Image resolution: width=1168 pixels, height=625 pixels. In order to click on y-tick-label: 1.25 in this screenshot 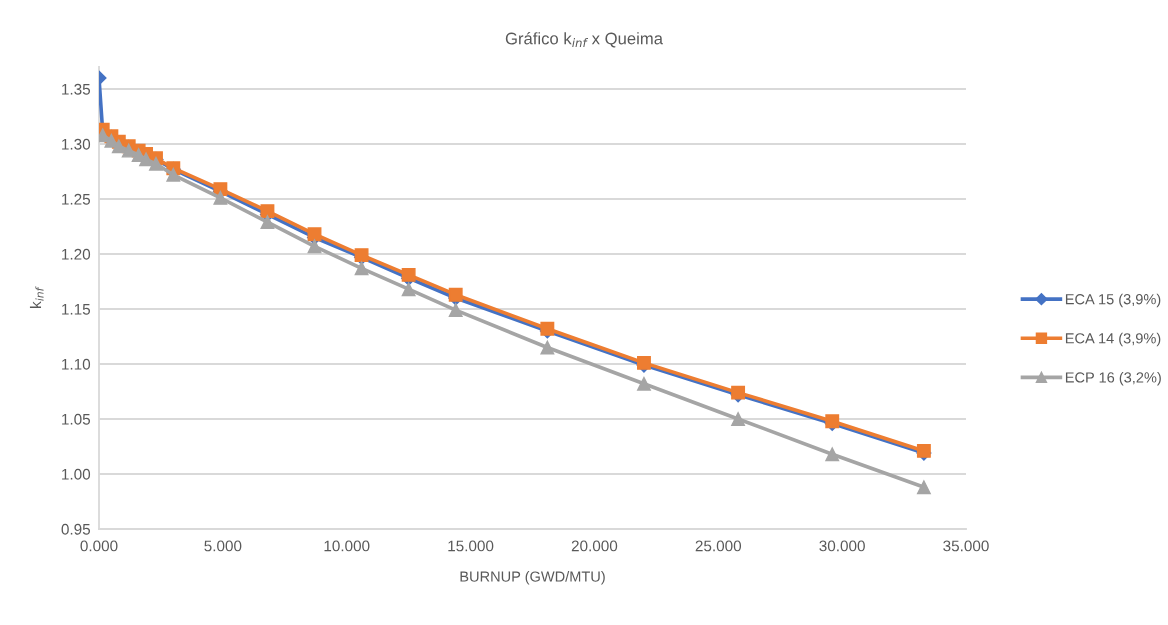, I will do `click(76, 199)`.